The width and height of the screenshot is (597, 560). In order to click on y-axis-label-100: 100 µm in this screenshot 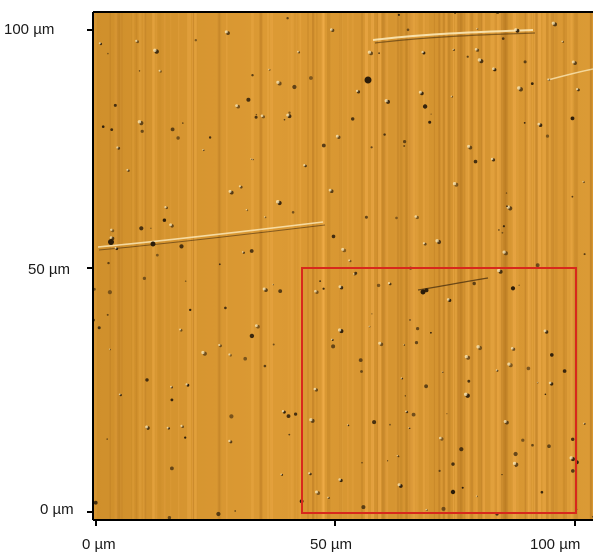, I will do `click(29, 29)`.